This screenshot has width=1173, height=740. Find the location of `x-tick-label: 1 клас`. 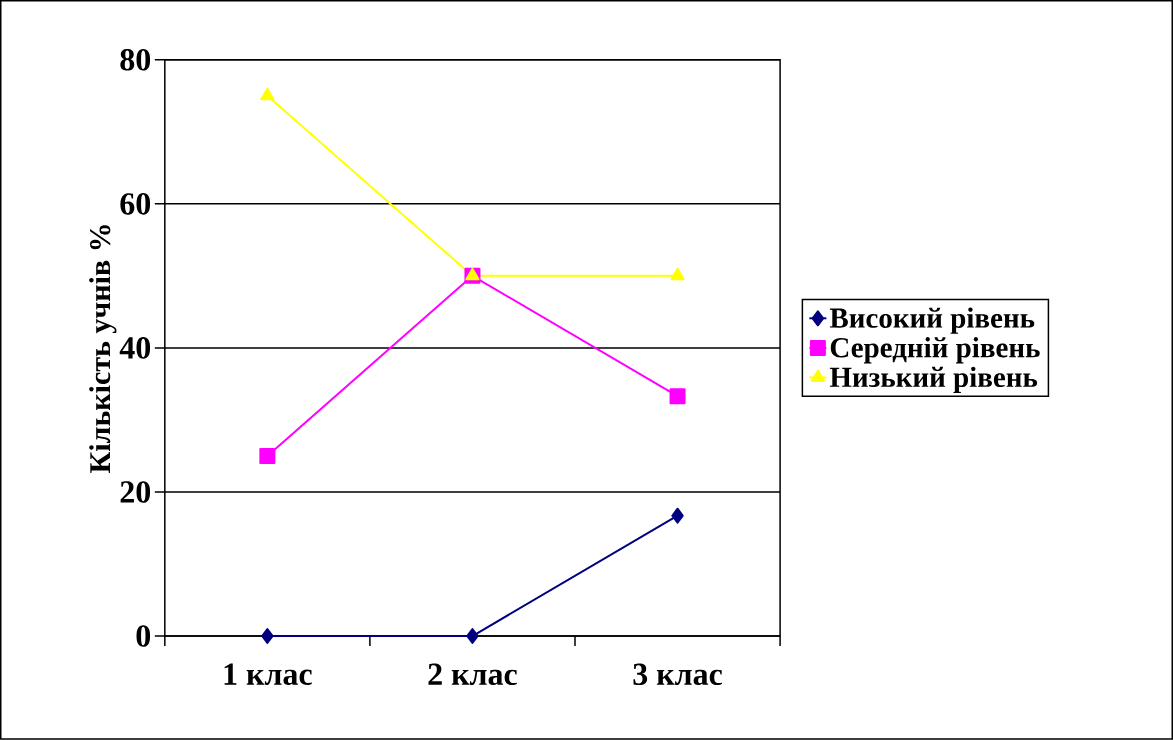

x-tick-label: 1 клас is located at coordinates (268, 674).